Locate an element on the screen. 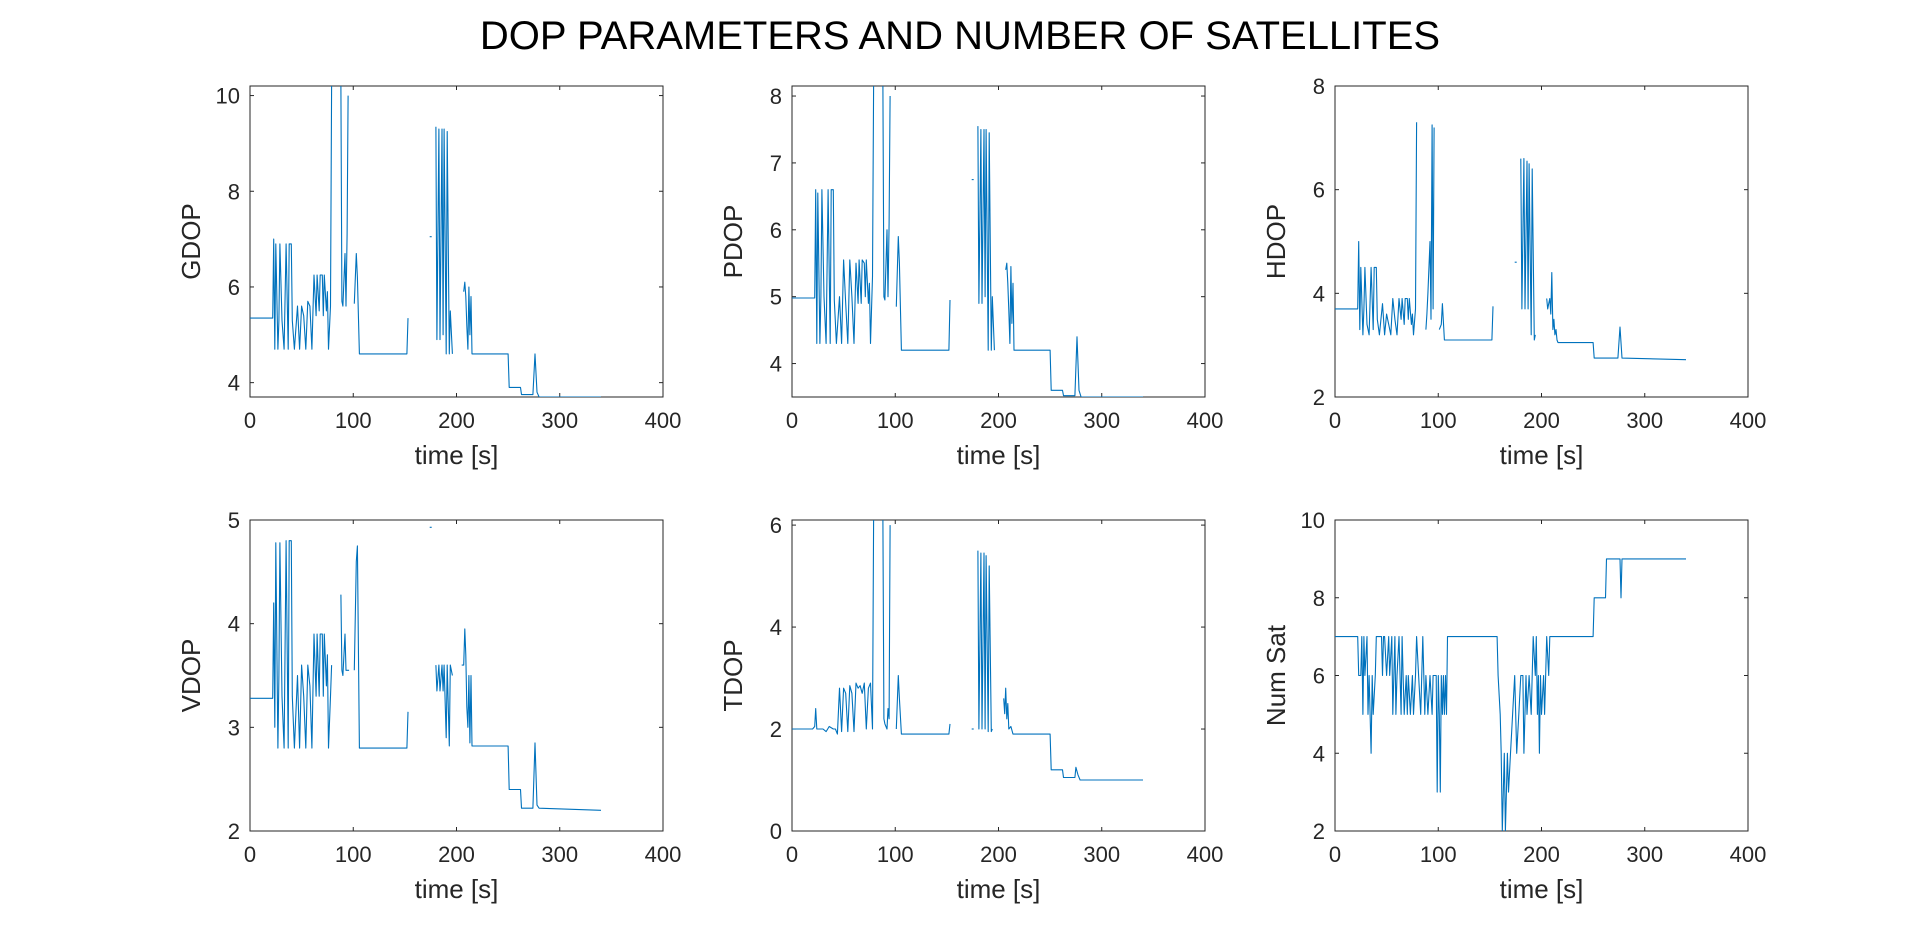 This screenshot has width=1920, height=926. subplot-pdop: 0 100 200 300 400 4 5 6 7 8 time [s] PDOP is located at coordinates (970, 277).